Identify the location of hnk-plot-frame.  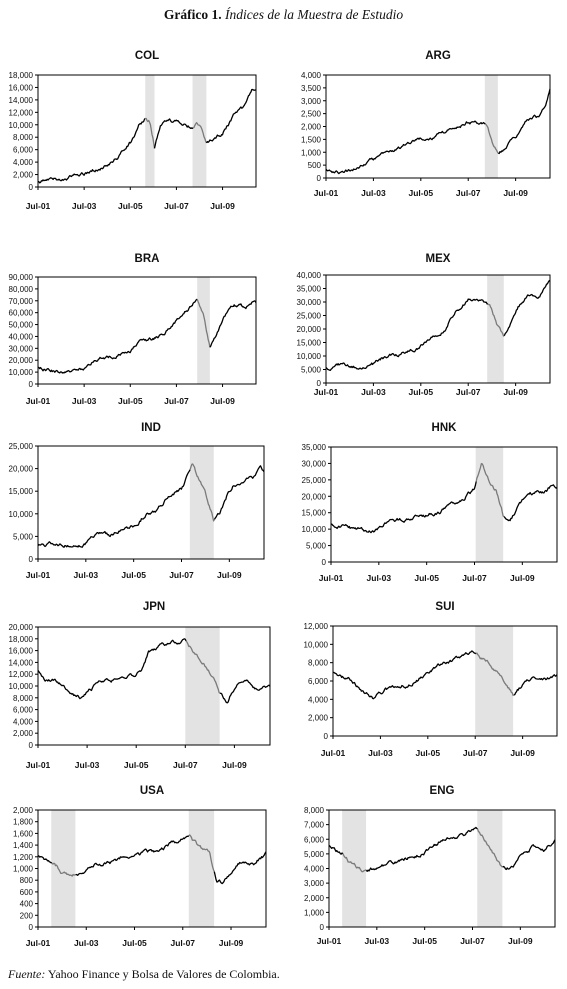
(444, 504).